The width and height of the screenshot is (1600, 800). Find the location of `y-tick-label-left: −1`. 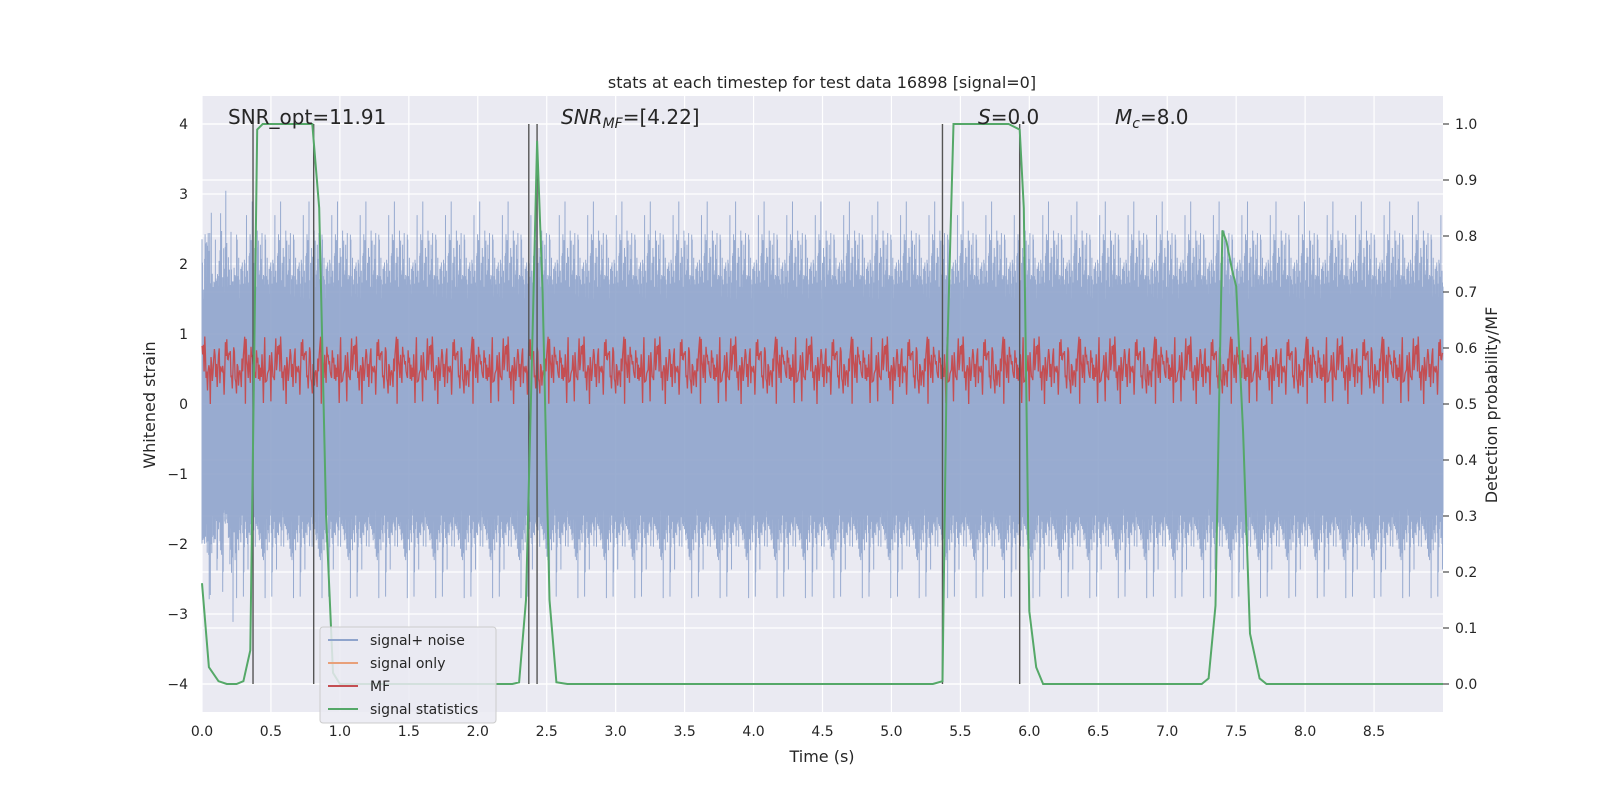

y-tick-label-left: −1 is located at coordinates (177, 475).